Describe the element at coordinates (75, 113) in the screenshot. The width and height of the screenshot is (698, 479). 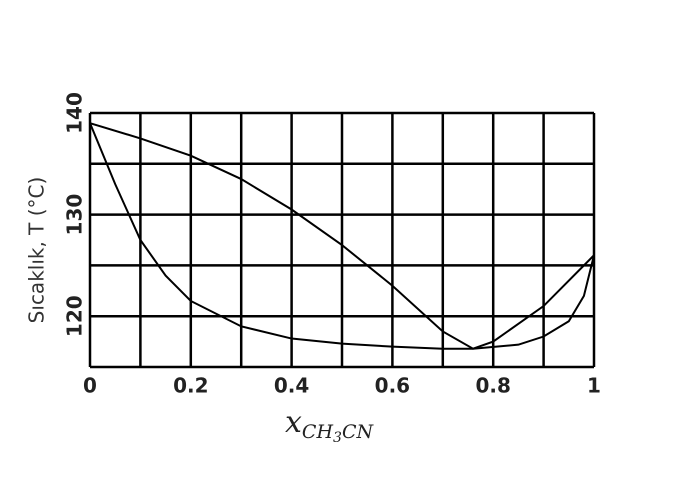
I see `y-tick-label: 140` at that location.